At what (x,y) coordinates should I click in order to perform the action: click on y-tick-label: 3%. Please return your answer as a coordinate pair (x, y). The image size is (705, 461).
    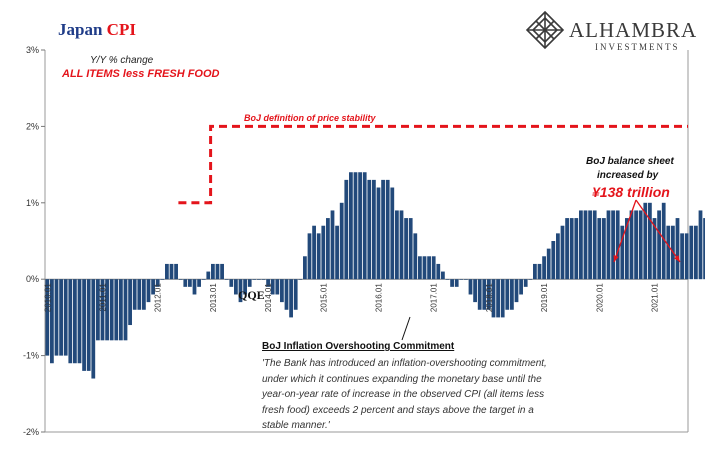
    Looking at the image, I should click on (32, 50).